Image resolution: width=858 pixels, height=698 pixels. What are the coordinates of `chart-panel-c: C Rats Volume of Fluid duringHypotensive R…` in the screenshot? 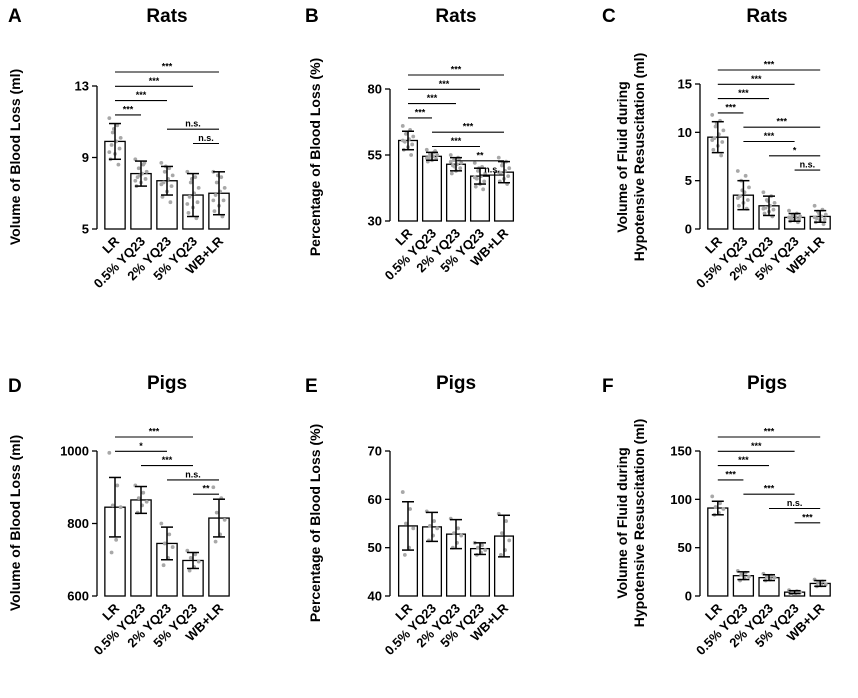 It's located at (716, 148).